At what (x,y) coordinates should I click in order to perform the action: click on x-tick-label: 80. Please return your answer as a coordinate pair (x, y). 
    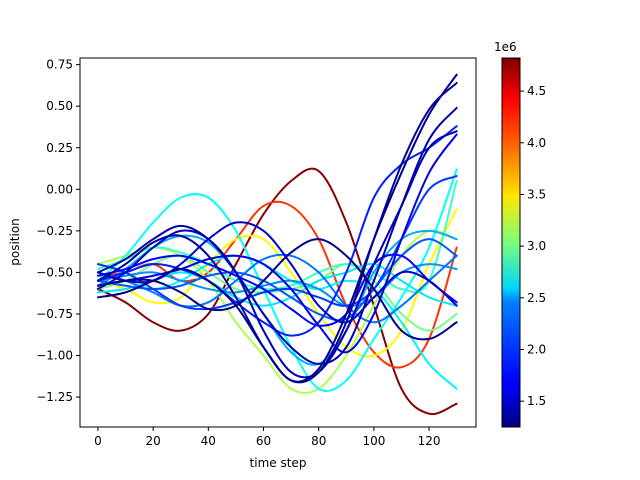
    Looking at the image, I should click on (318, 441).